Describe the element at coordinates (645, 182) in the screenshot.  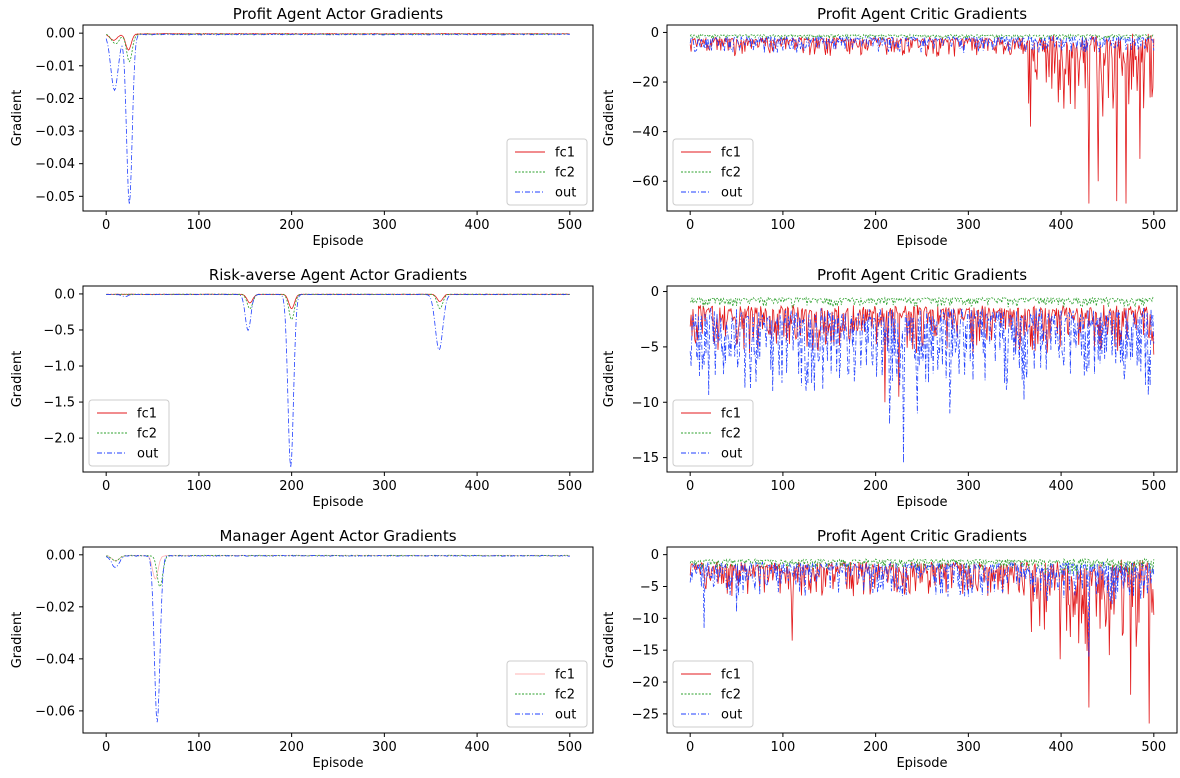
I see `y-tick-label: −60` at that location.